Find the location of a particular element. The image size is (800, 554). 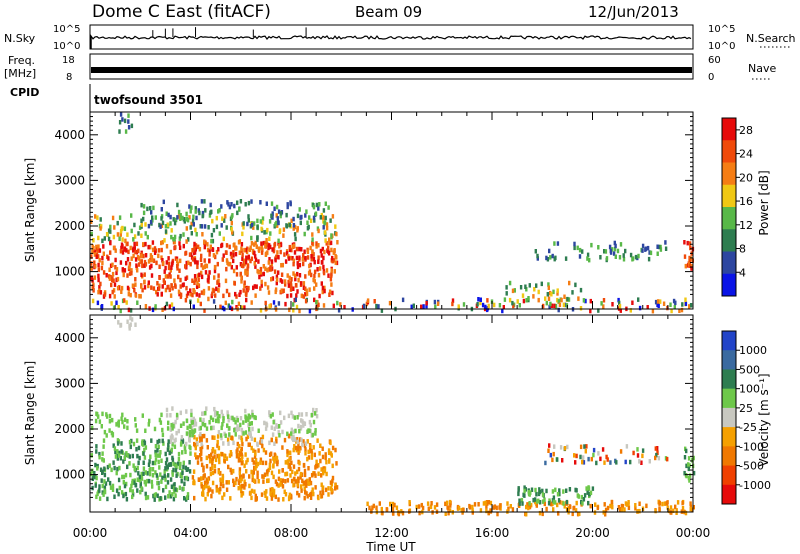

colorbar-segment is located at coordinates (729, 398).